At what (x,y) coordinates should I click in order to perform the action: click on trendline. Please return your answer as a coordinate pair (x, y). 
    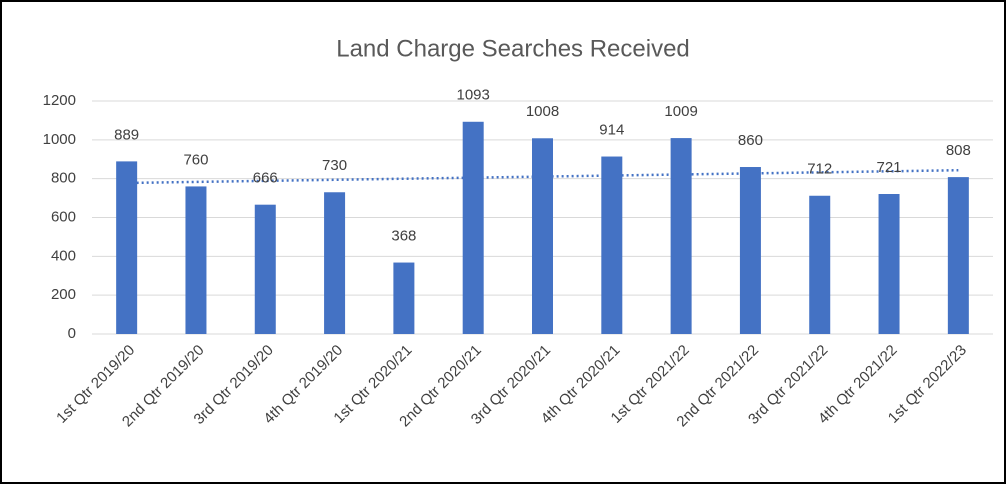
    Looking at the image, I should click on (542, 176).